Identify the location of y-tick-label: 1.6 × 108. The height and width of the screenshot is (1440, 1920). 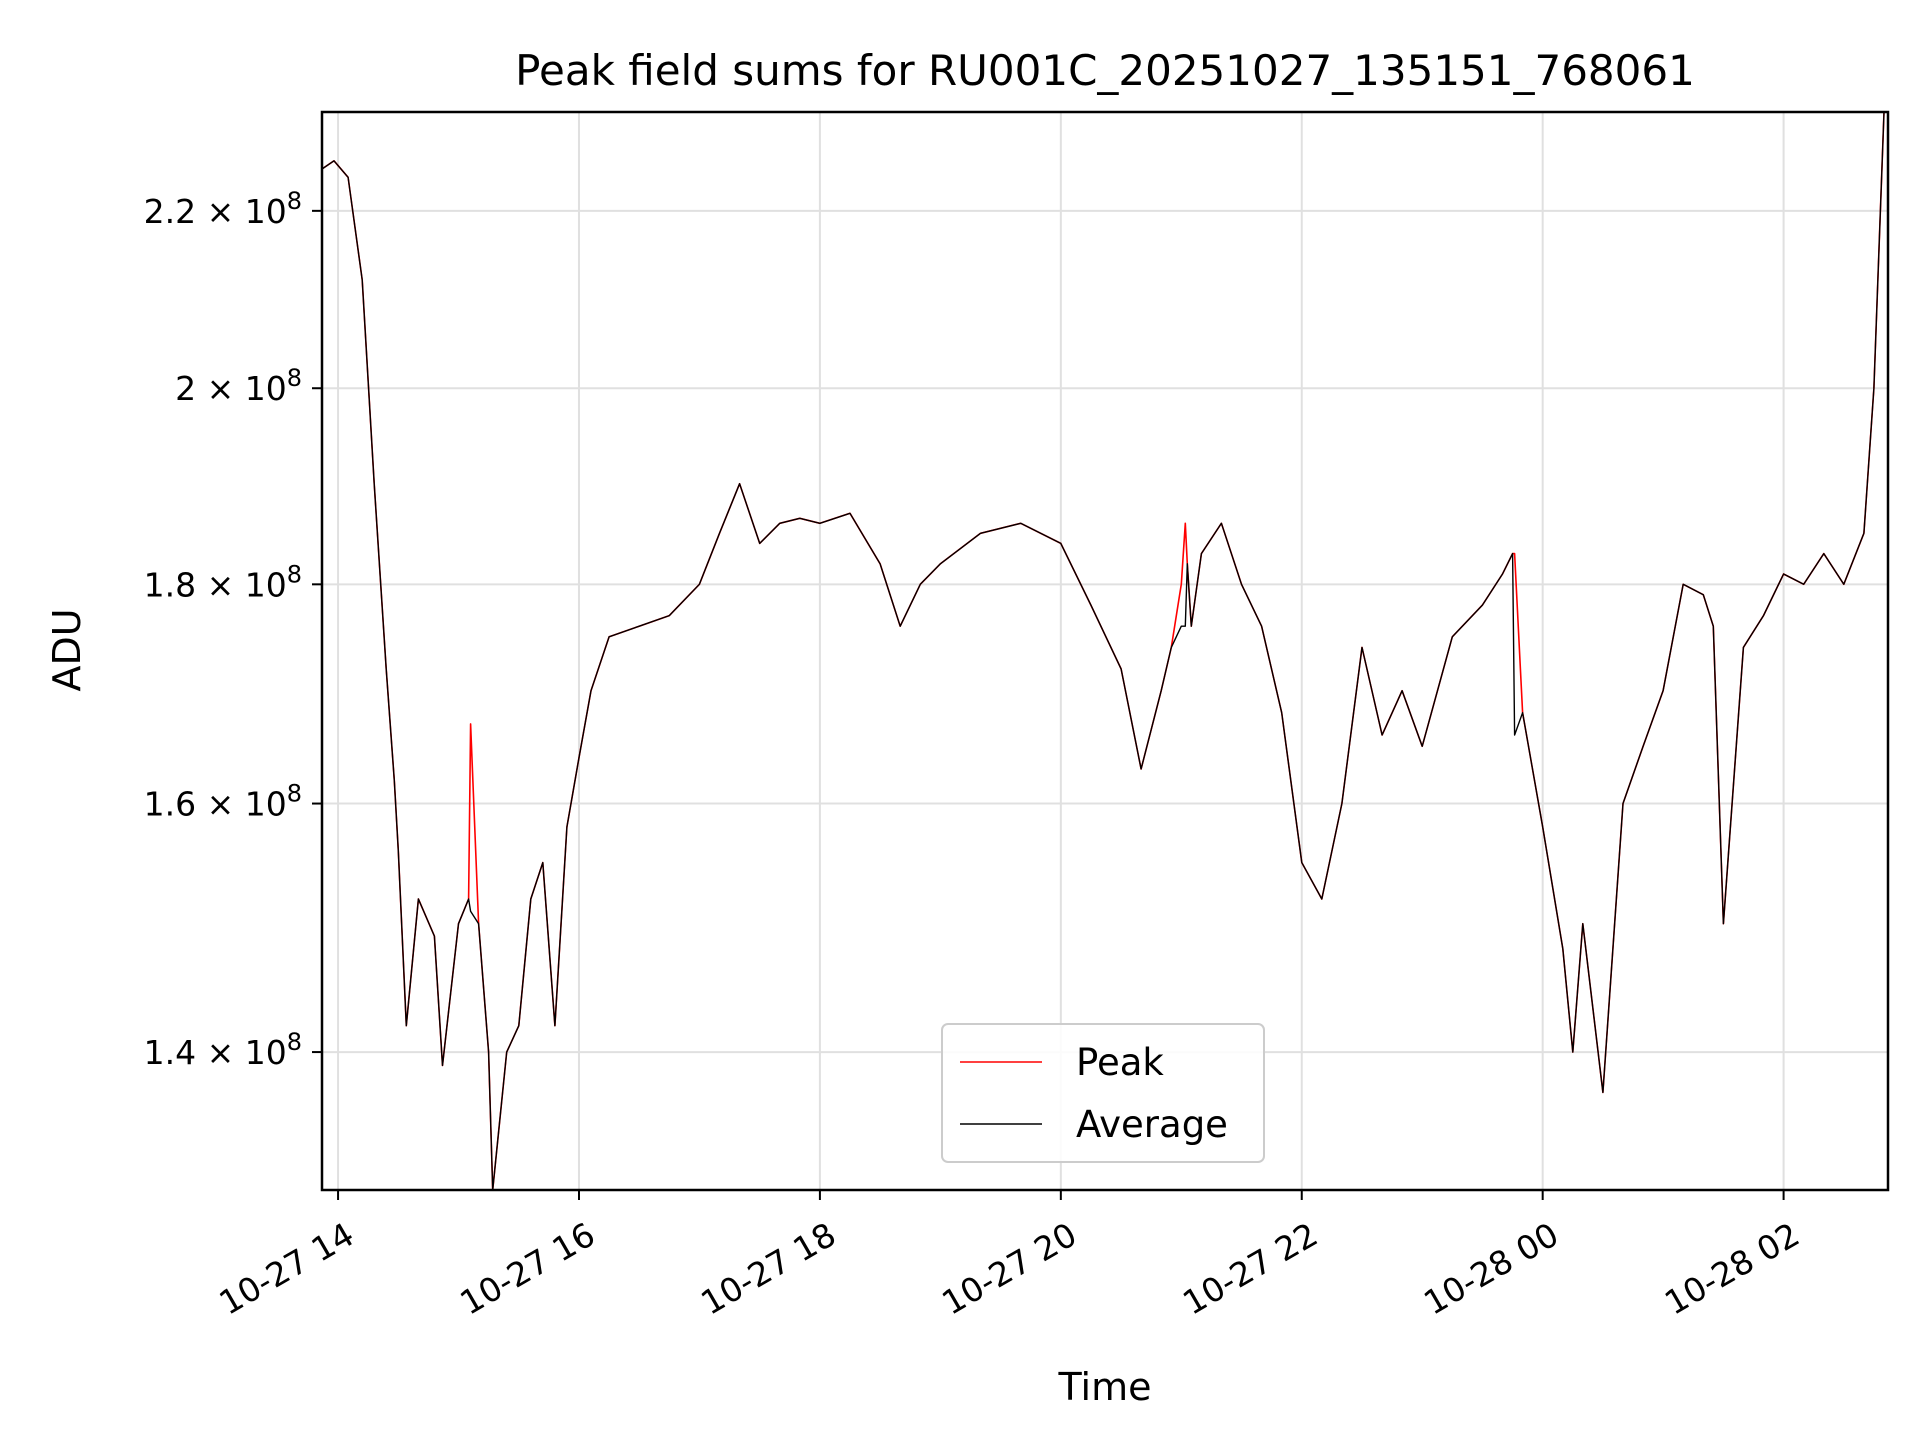
(223, 802).